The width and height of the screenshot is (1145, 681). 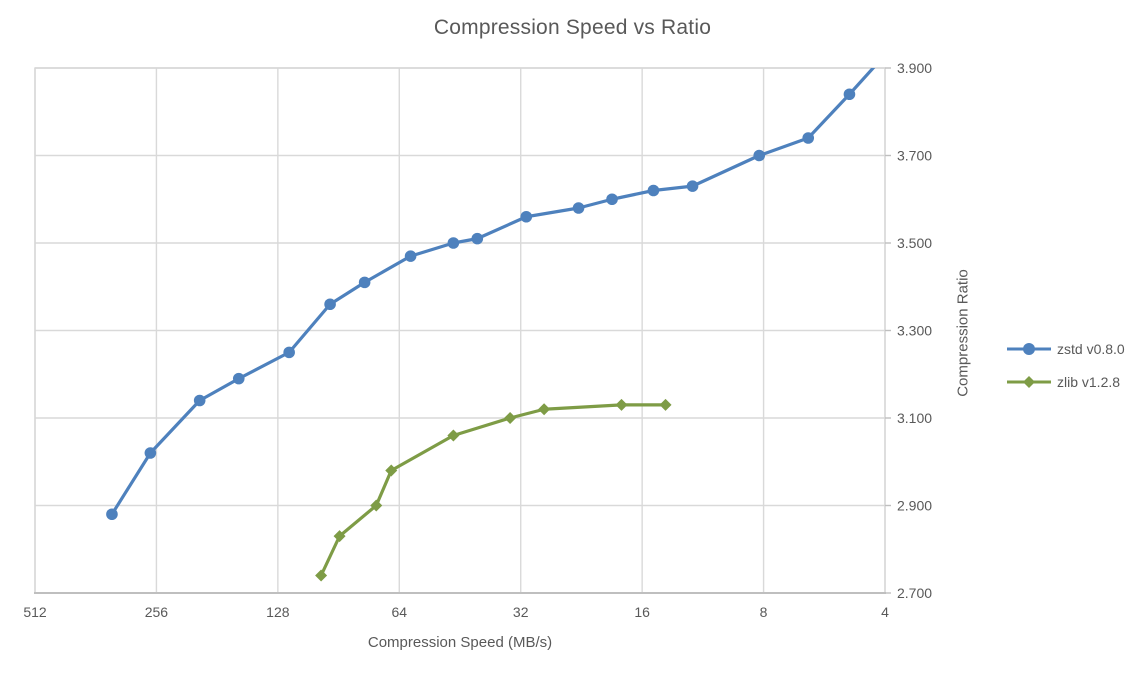 I want to click on x-tick-label: 4, so click(x=885, y=612).